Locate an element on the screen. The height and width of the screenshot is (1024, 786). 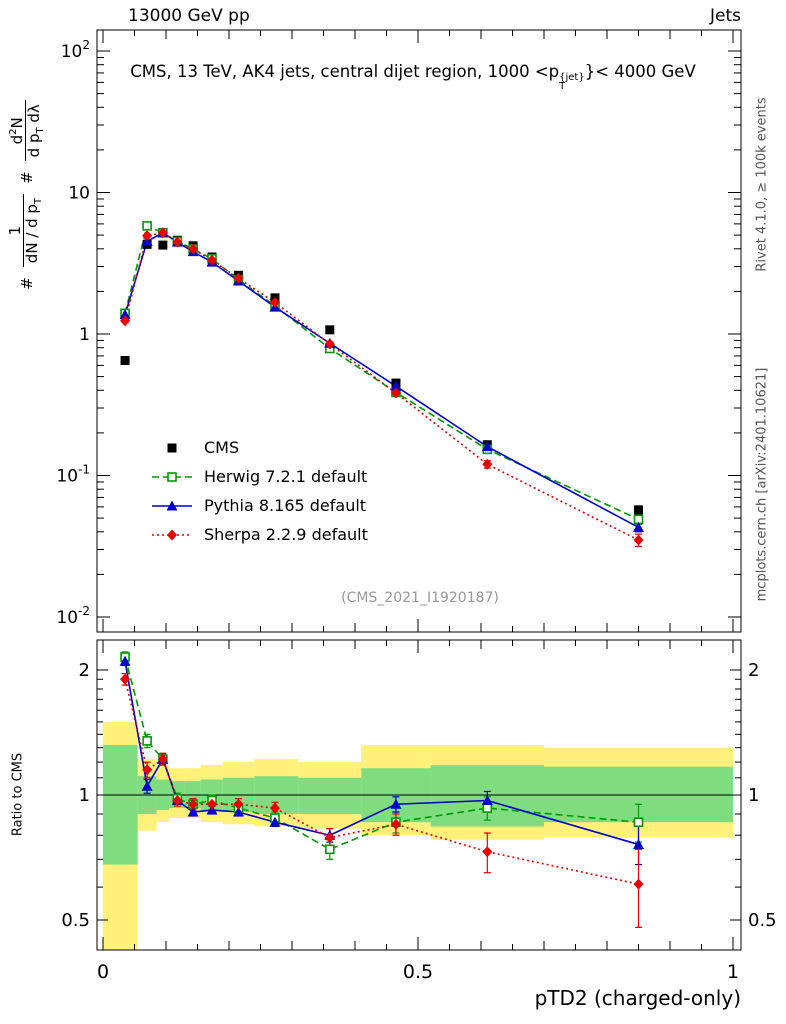
ratio-y-axis-label: Ratio to CMS is located at coordinates (18, 794).